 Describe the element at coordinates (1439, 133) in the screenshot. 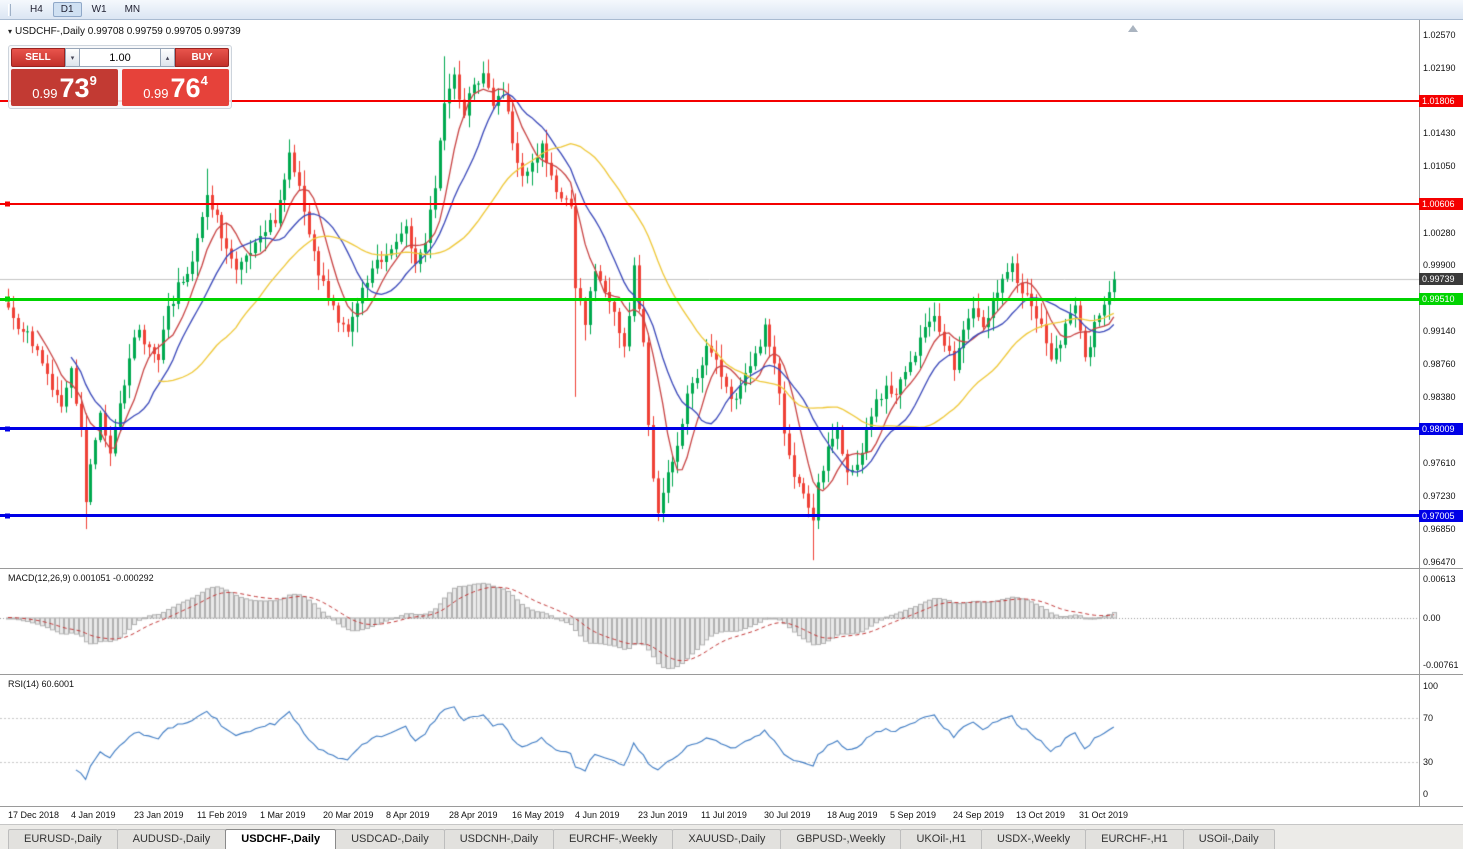

I see `price-axis-tick: 1.01430` at that location.